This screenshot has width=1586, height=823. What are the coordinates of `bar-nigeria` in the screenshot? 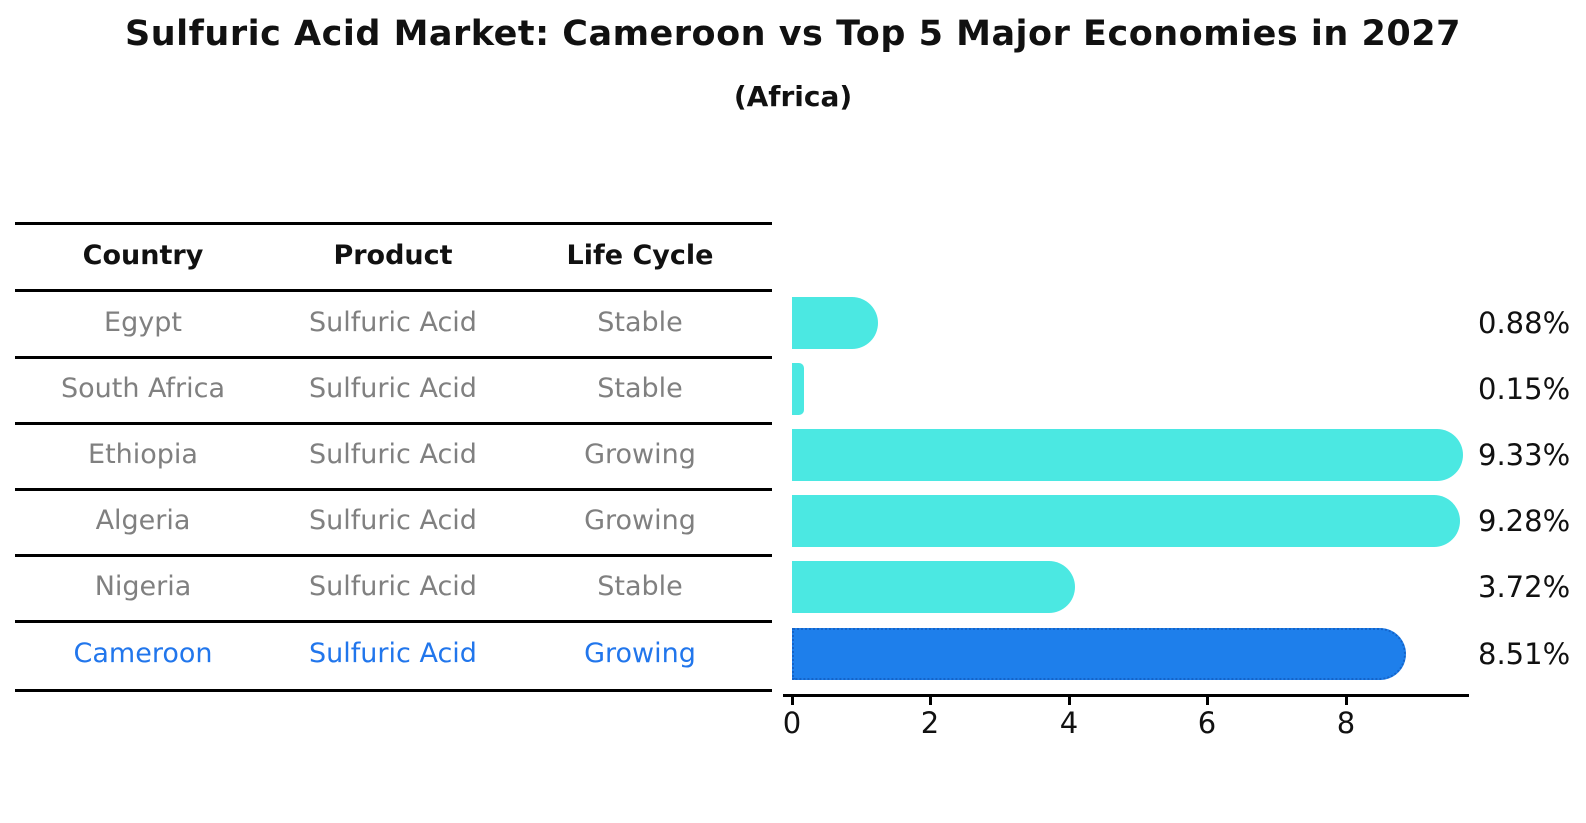 It's located at (933, 587).